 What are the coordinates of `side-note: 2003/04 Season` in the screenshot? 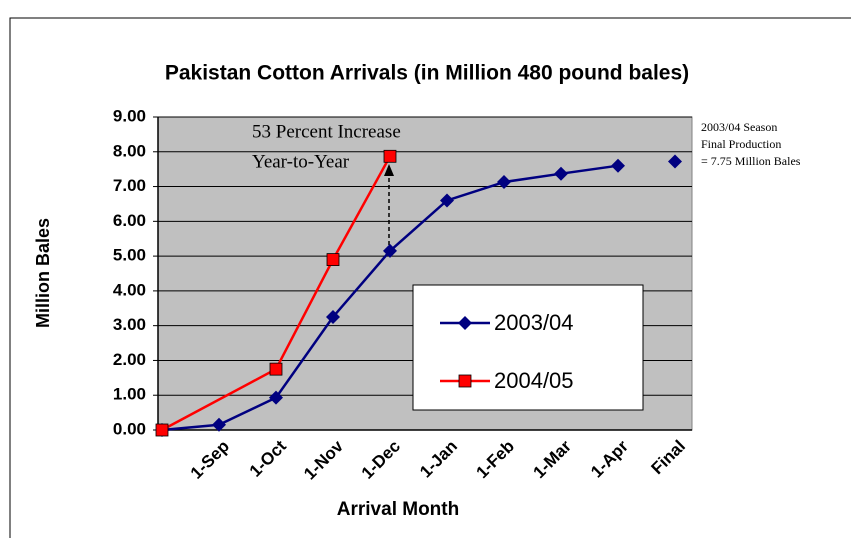 It's located at (739, 127).